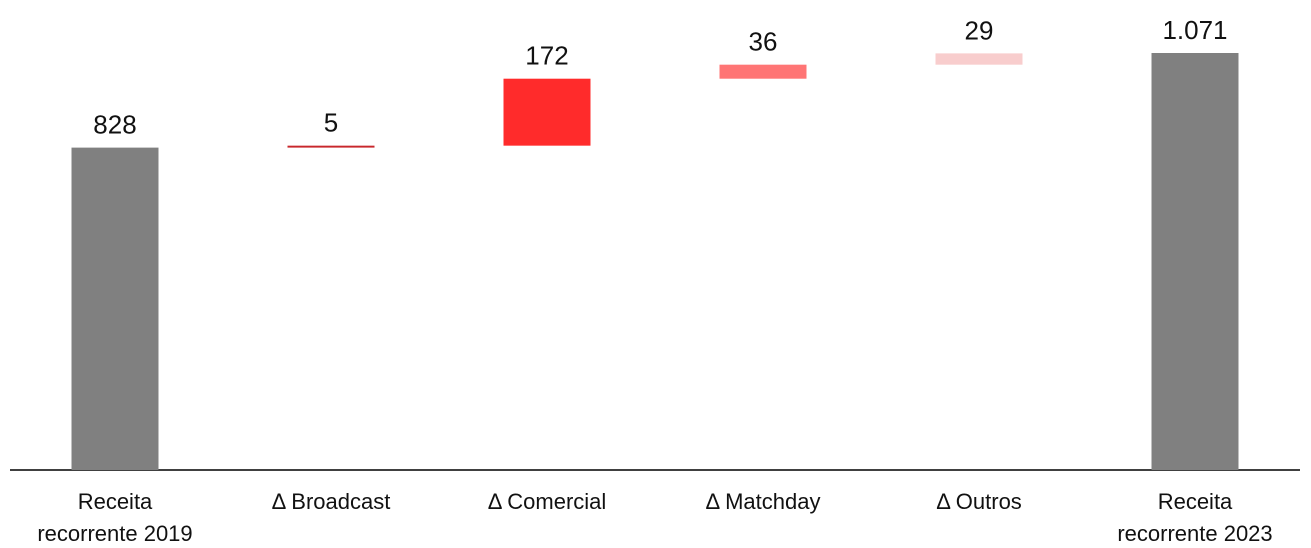 This screenshot has height=548, width=1311. Describe the element at coordinates (1194, 30) in the screenshot. I see `value-label: 1.071` at that location.